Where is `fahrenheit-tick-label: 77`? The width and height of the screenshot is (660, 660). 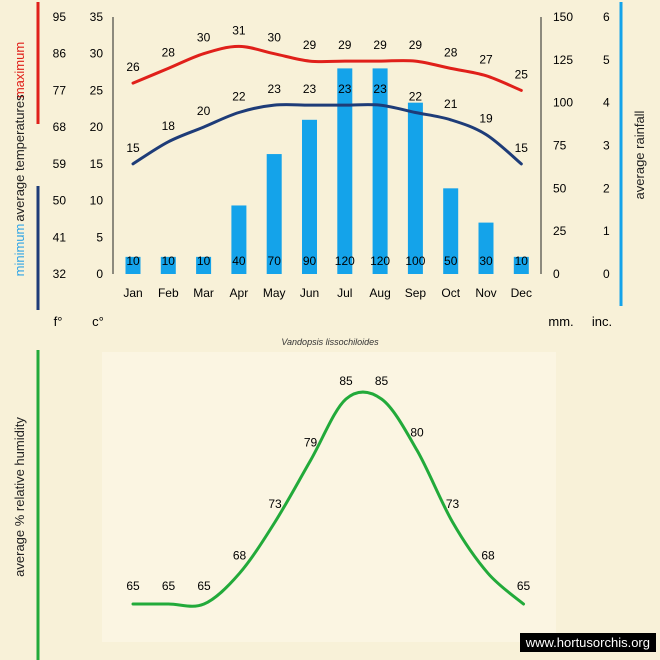
fahrenheit-tick-label: 77 is located at coordinates (60, 90).